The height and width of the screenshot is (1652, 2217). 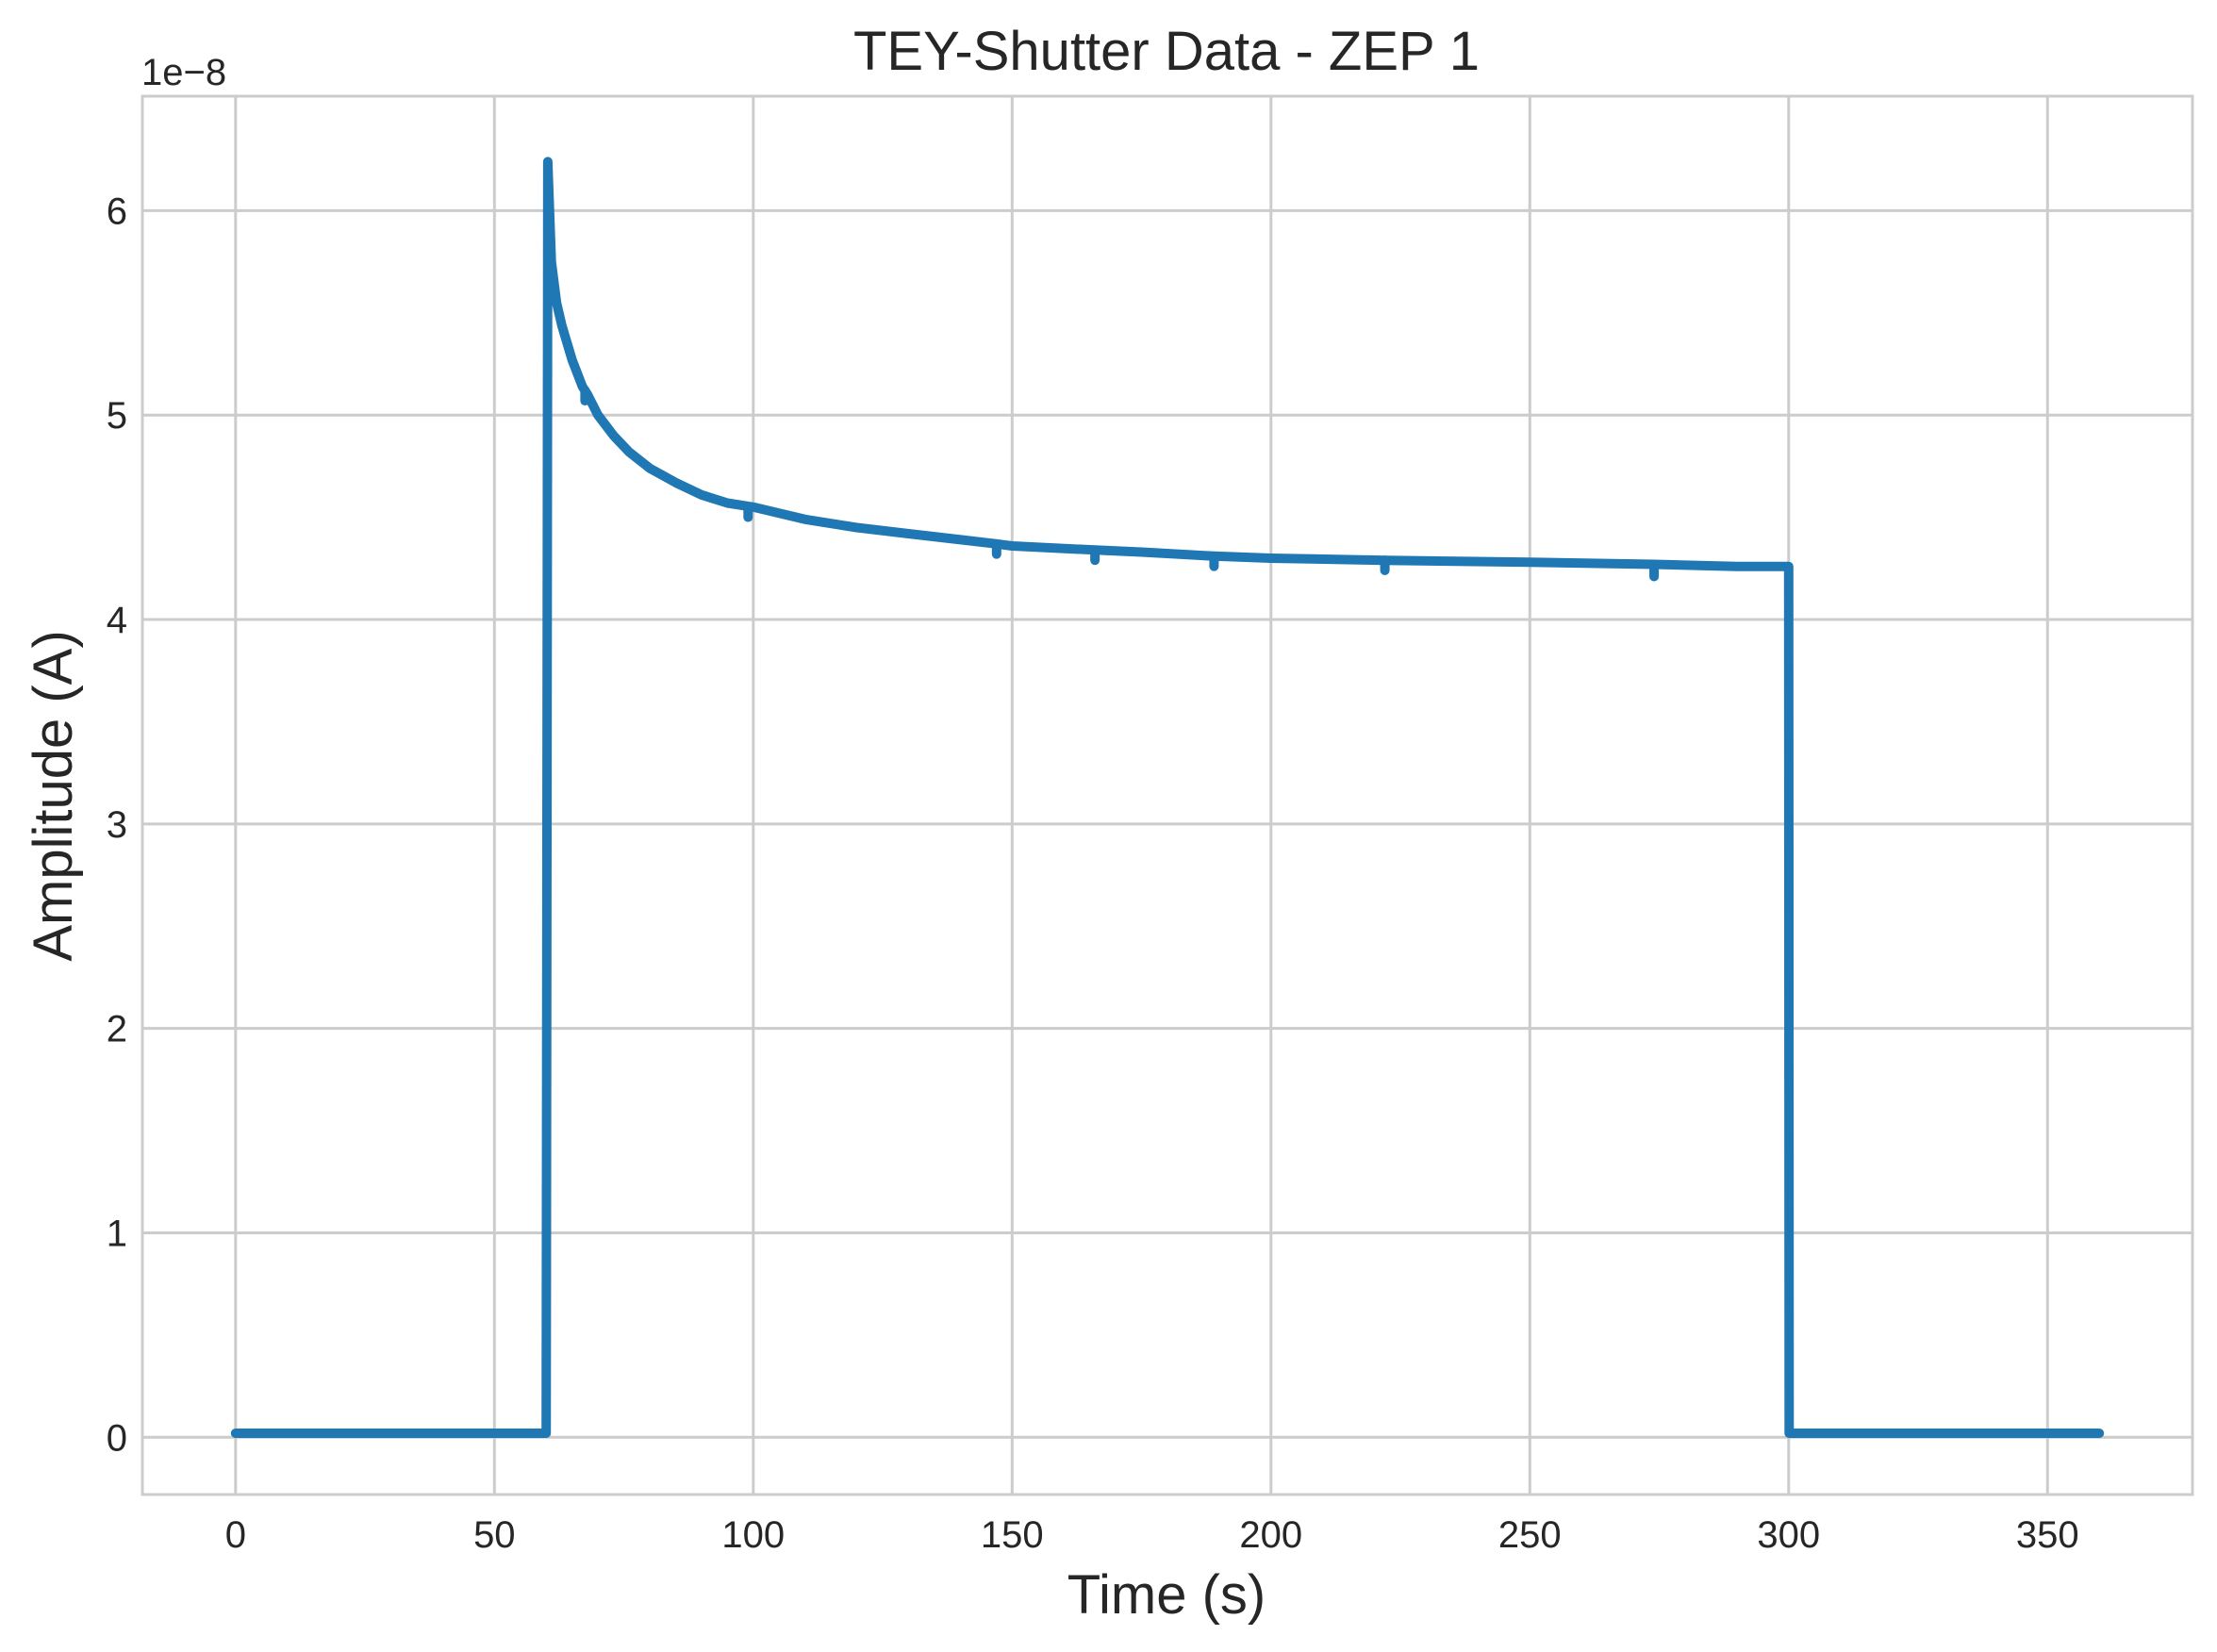 I want to click on x-axis-label: Time (s), so click(x=1166, y=1595).